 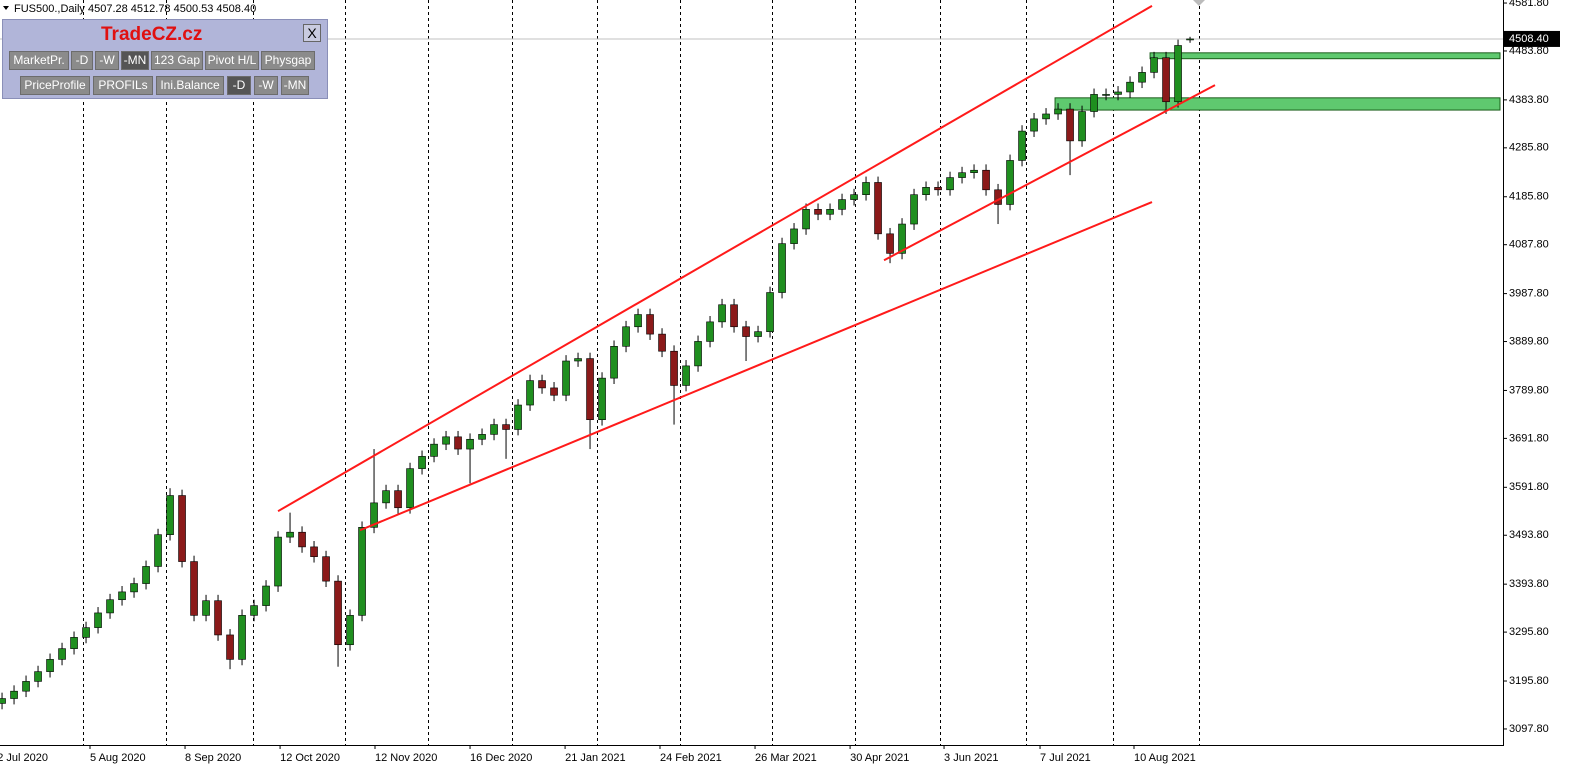 I want to click on alert-marker, so click(x=1199, y=3).